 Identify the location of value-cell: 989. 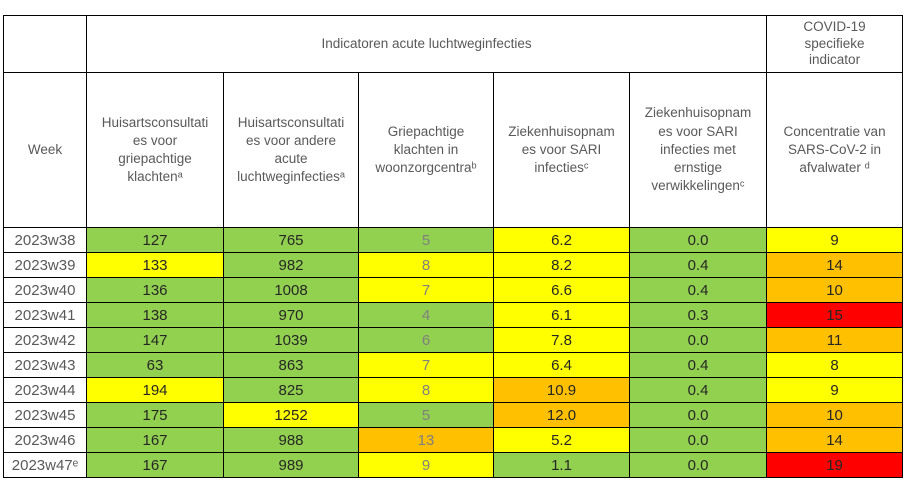
(291, 465).